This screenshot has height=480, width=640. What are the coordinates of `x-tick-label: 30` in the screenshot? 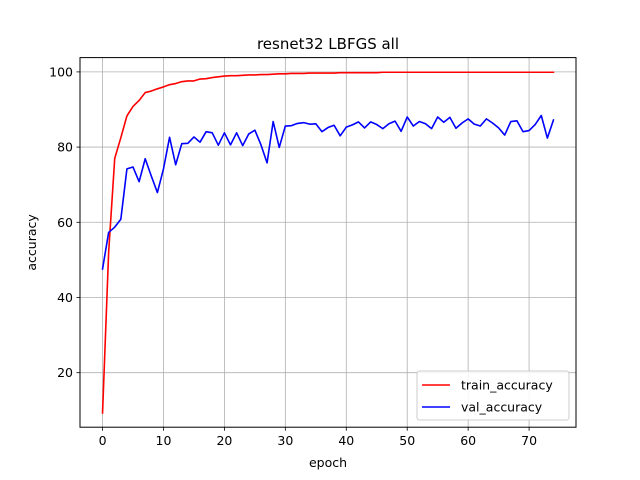 It's located at (285, 440).